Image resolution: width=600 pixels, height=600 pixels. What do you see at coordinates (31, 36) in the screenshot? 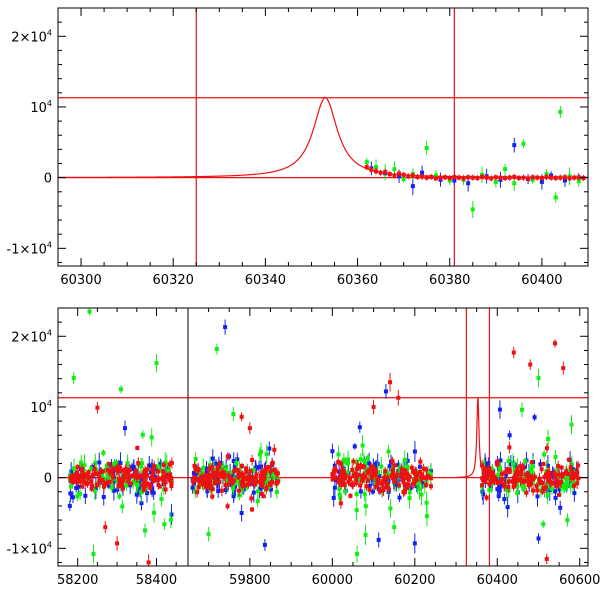
I see `y-tick-label: 2×10⁴` at bounding box center [31, 36].